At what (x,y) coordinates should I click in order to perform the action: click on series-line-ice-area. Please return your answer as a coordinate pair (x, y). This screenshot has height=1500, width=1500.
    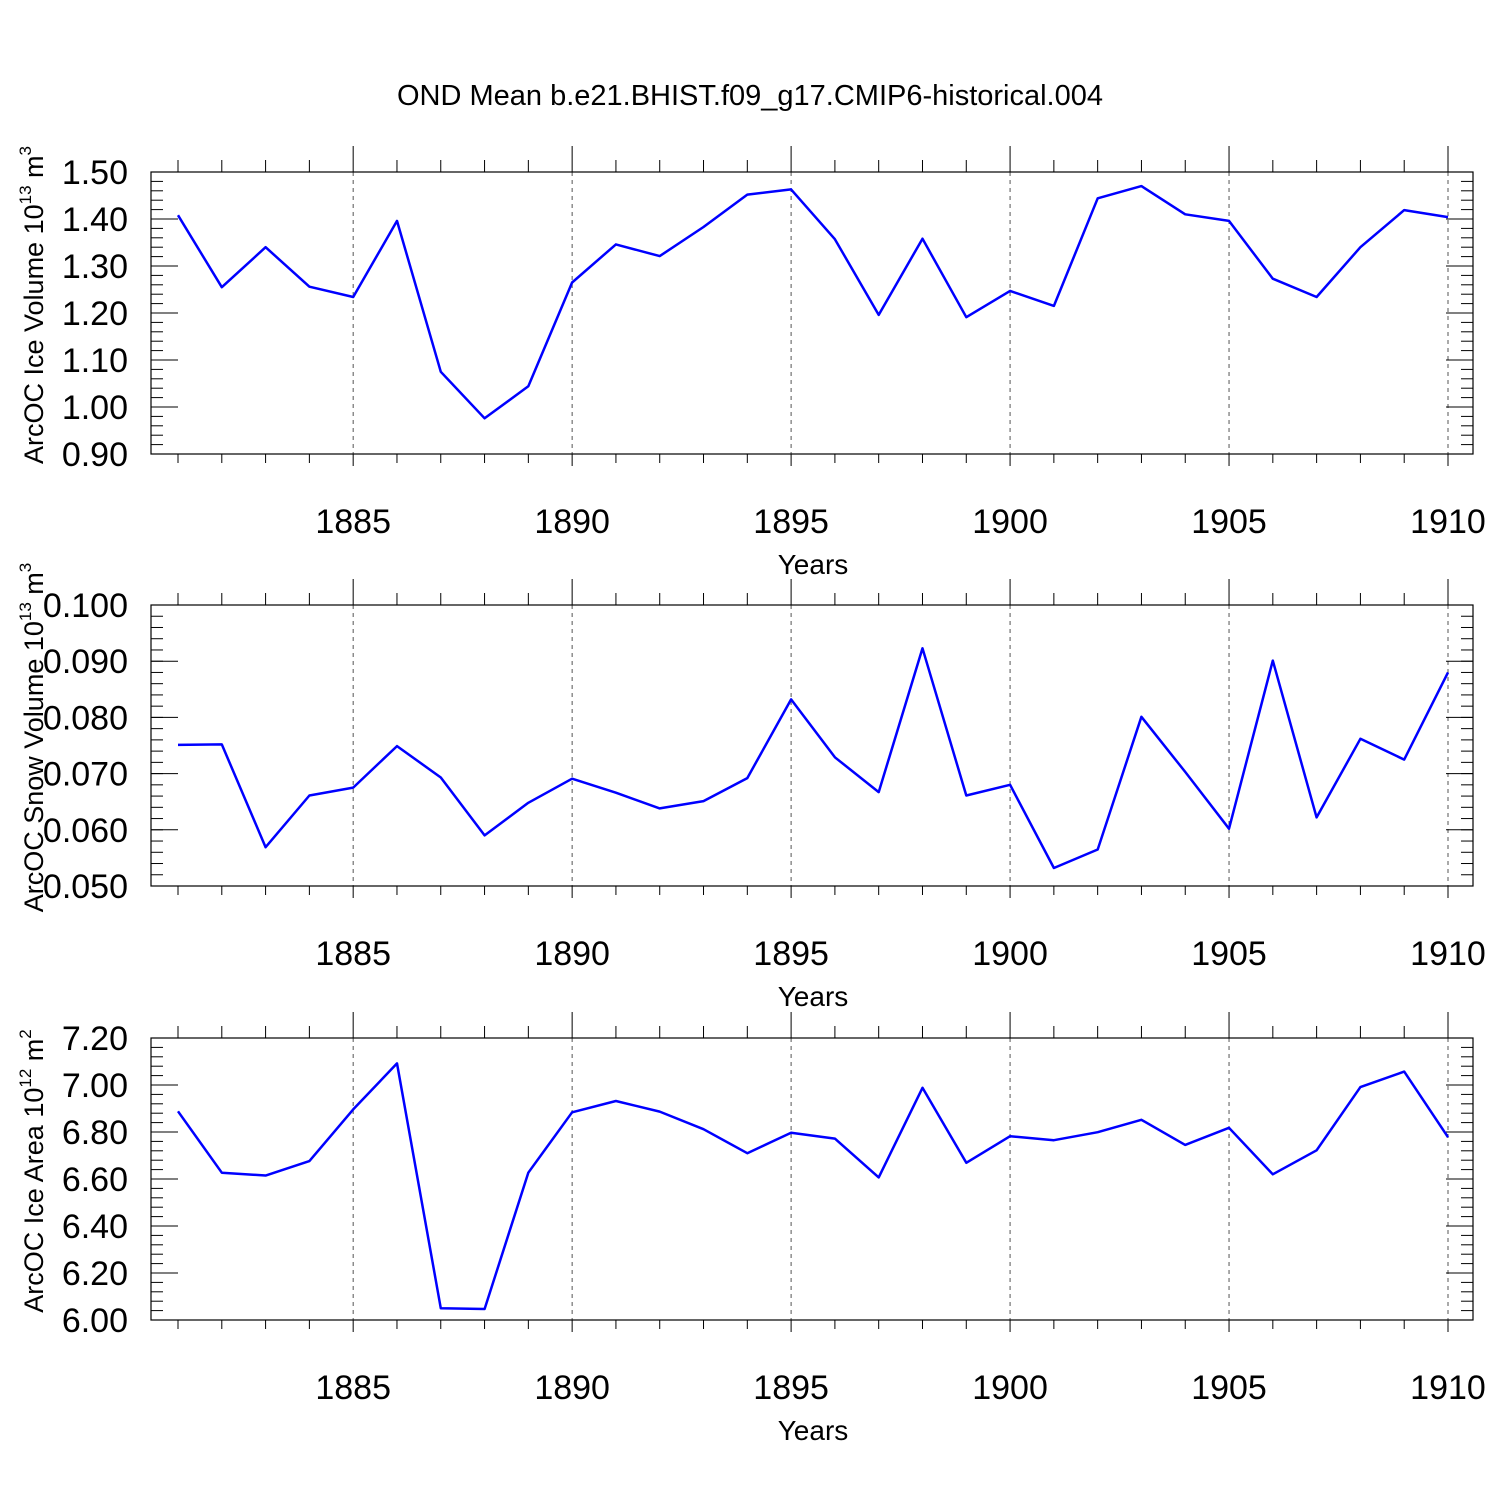
    Looking at the image, I should click on (813, 1186).